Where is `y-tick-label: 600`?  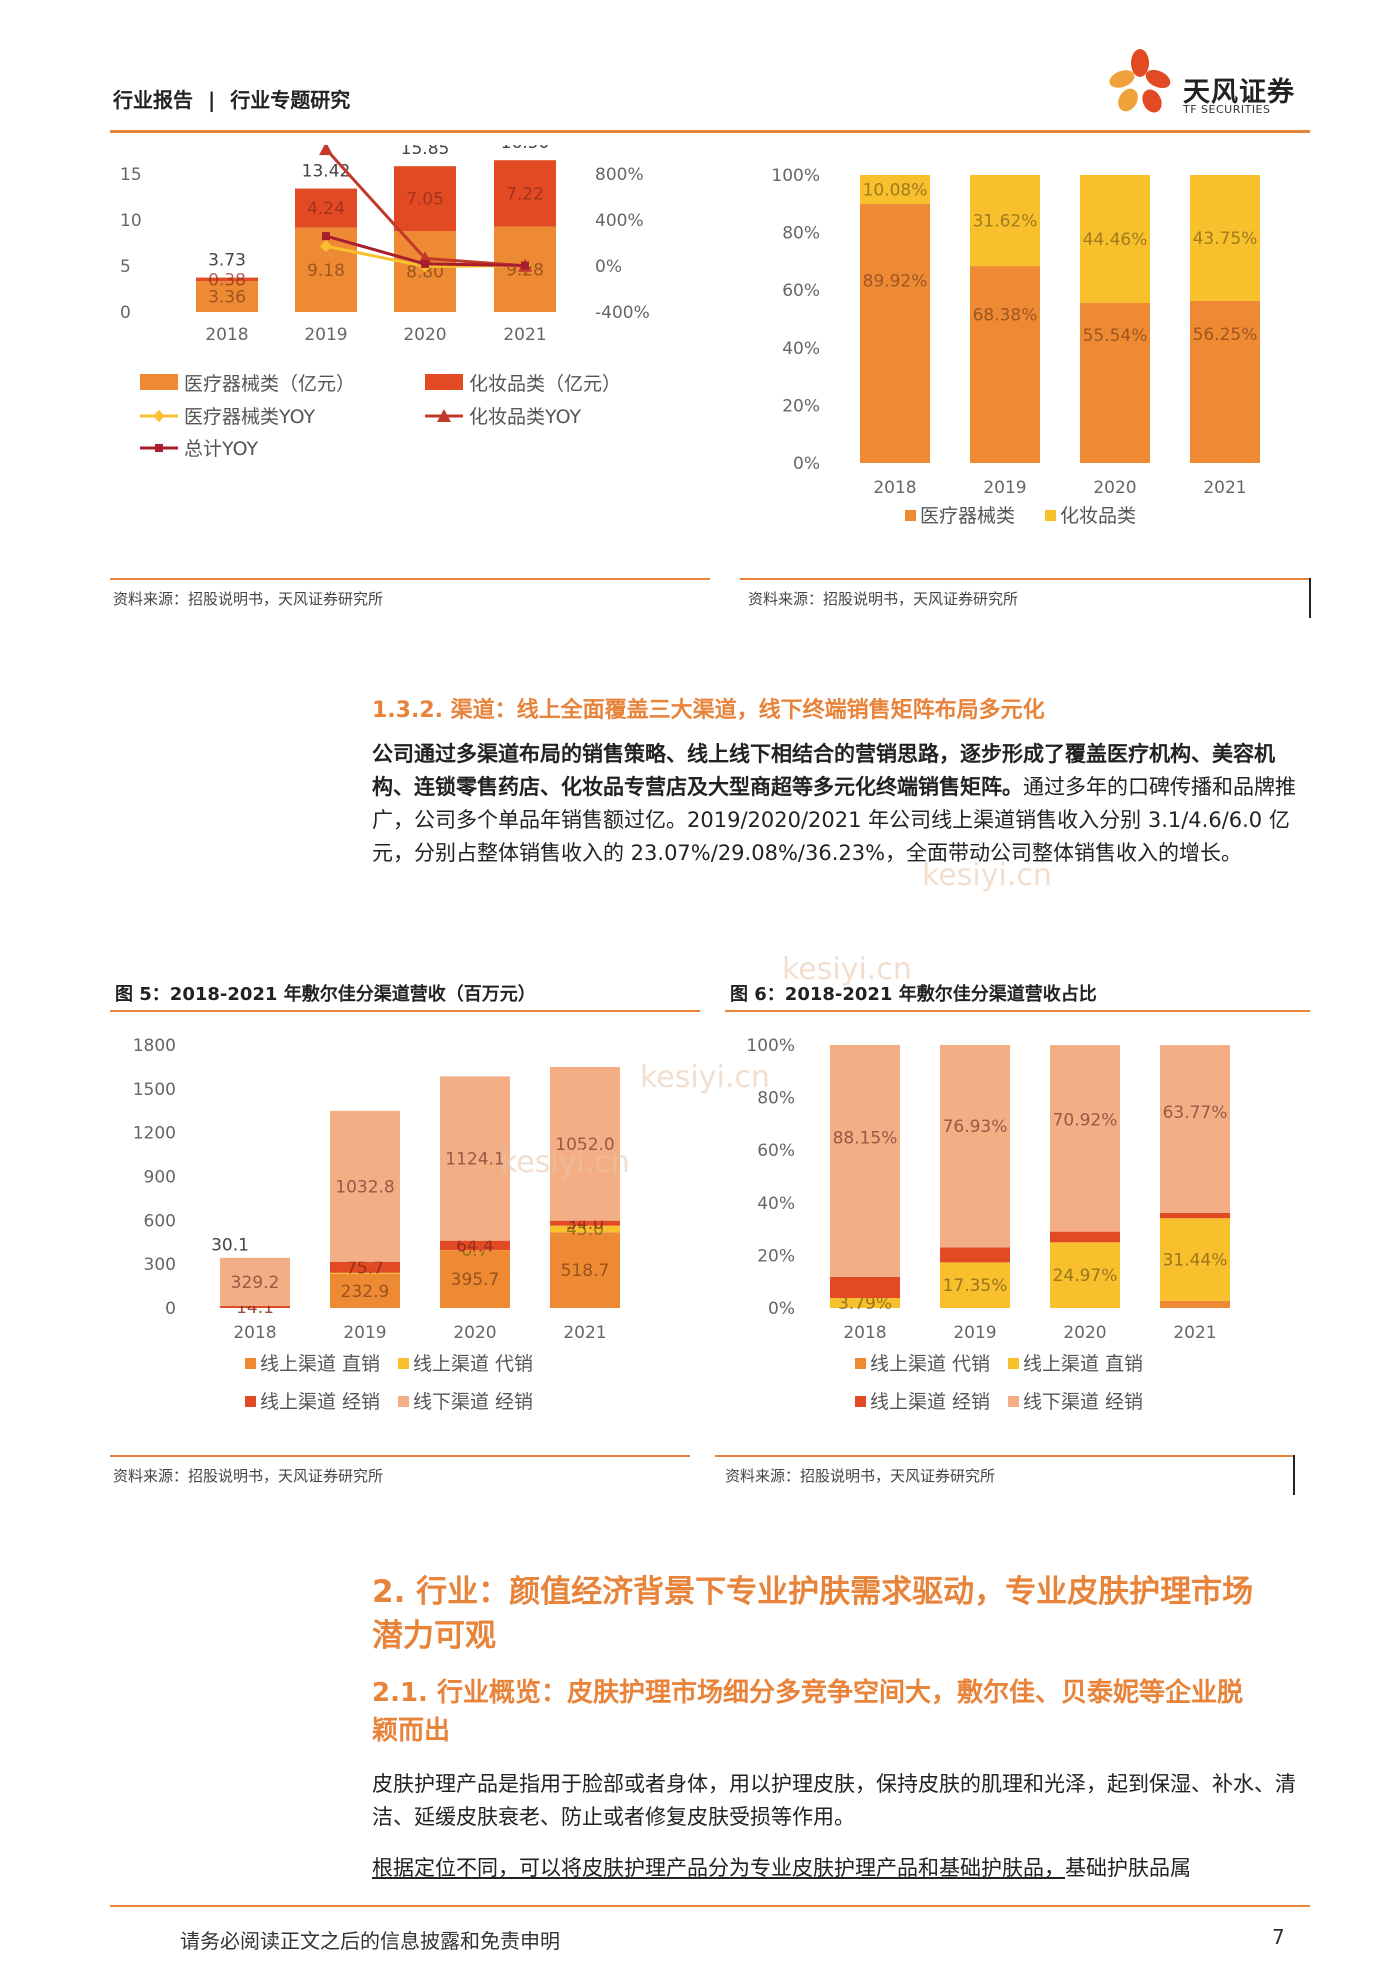 y-tick-label: 600 is located at coordinates (160, 1221).